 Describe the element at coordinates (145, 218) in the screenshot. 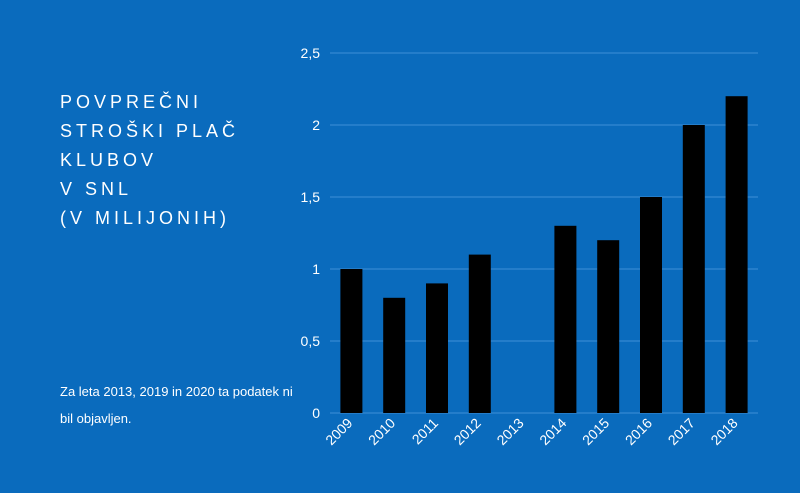

I see `title-line: (V MILIJONIH)` at that location.